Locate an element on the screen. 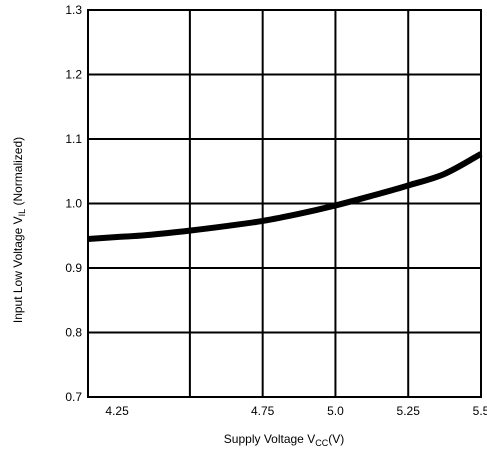 The width and height of the screenshot is (487, 453). y-tick-label-5: 1.2 is located at coordinates (73, 75).